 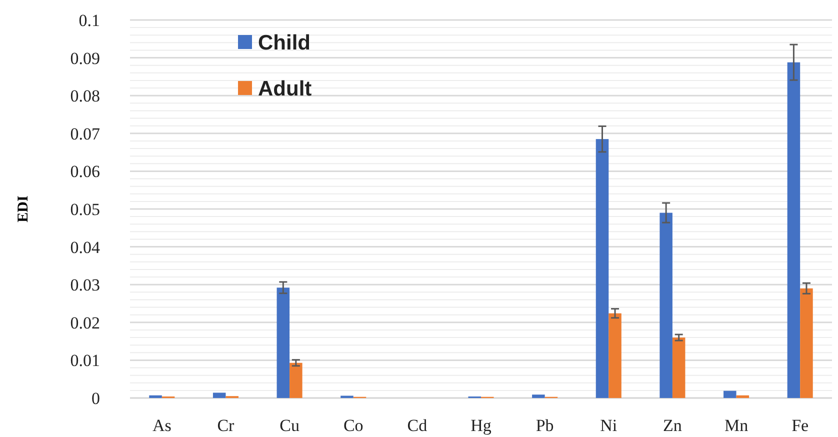 I want to click on y-tick-label: 0, so click(x=96, y=398).